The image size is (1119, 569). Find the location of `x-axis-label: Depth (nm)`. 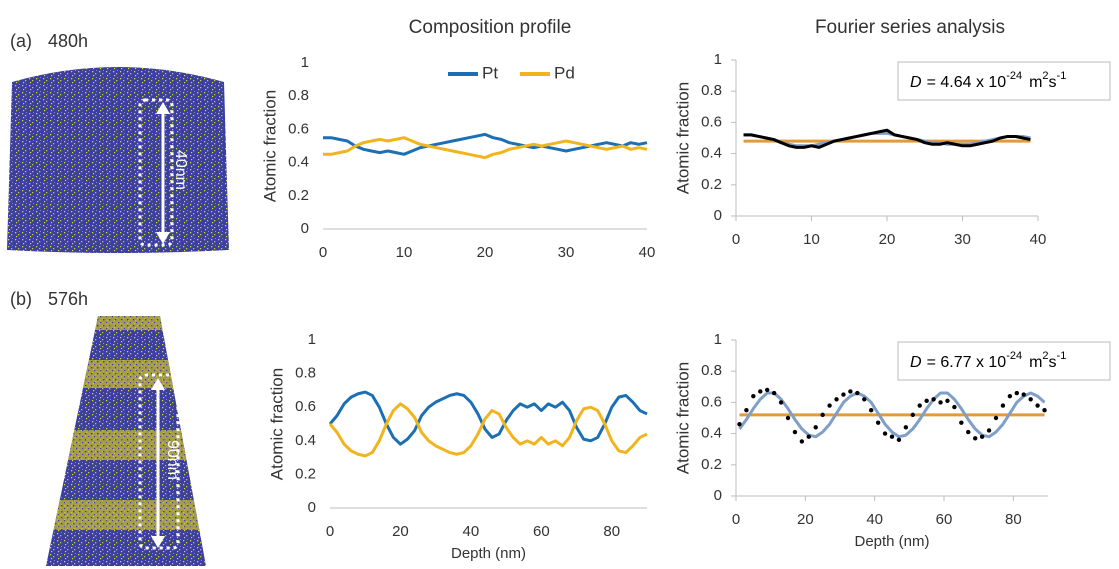

x-axis-label: Depth (nm) is located at coordinates (891, 541).